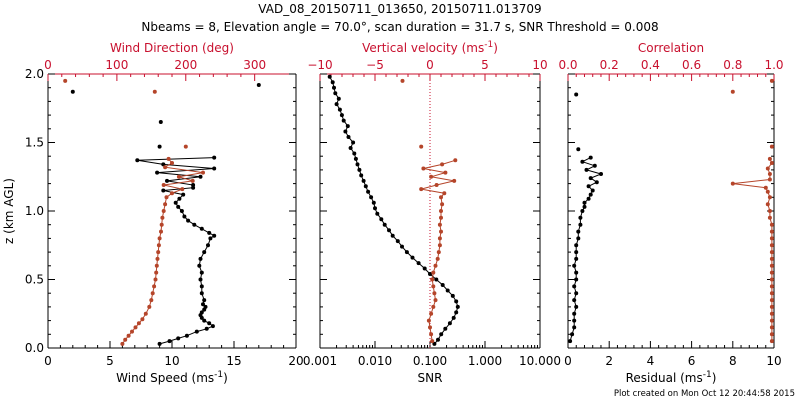 The height and width of the screenshot is (400, 800). Describe the element at coordinates (399, 9) in the screenshot. I see `figure-title-line1: VAD_08_20150711_013650, 20150711.013709` at that location.